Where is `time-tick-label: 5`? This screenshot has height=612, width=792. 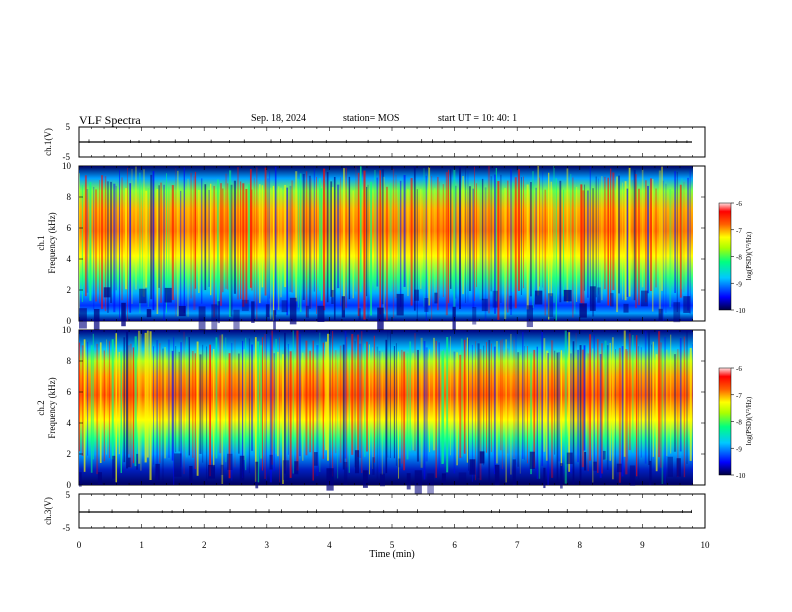
time-tick-label: 5 is located at coordinates (392, 545).